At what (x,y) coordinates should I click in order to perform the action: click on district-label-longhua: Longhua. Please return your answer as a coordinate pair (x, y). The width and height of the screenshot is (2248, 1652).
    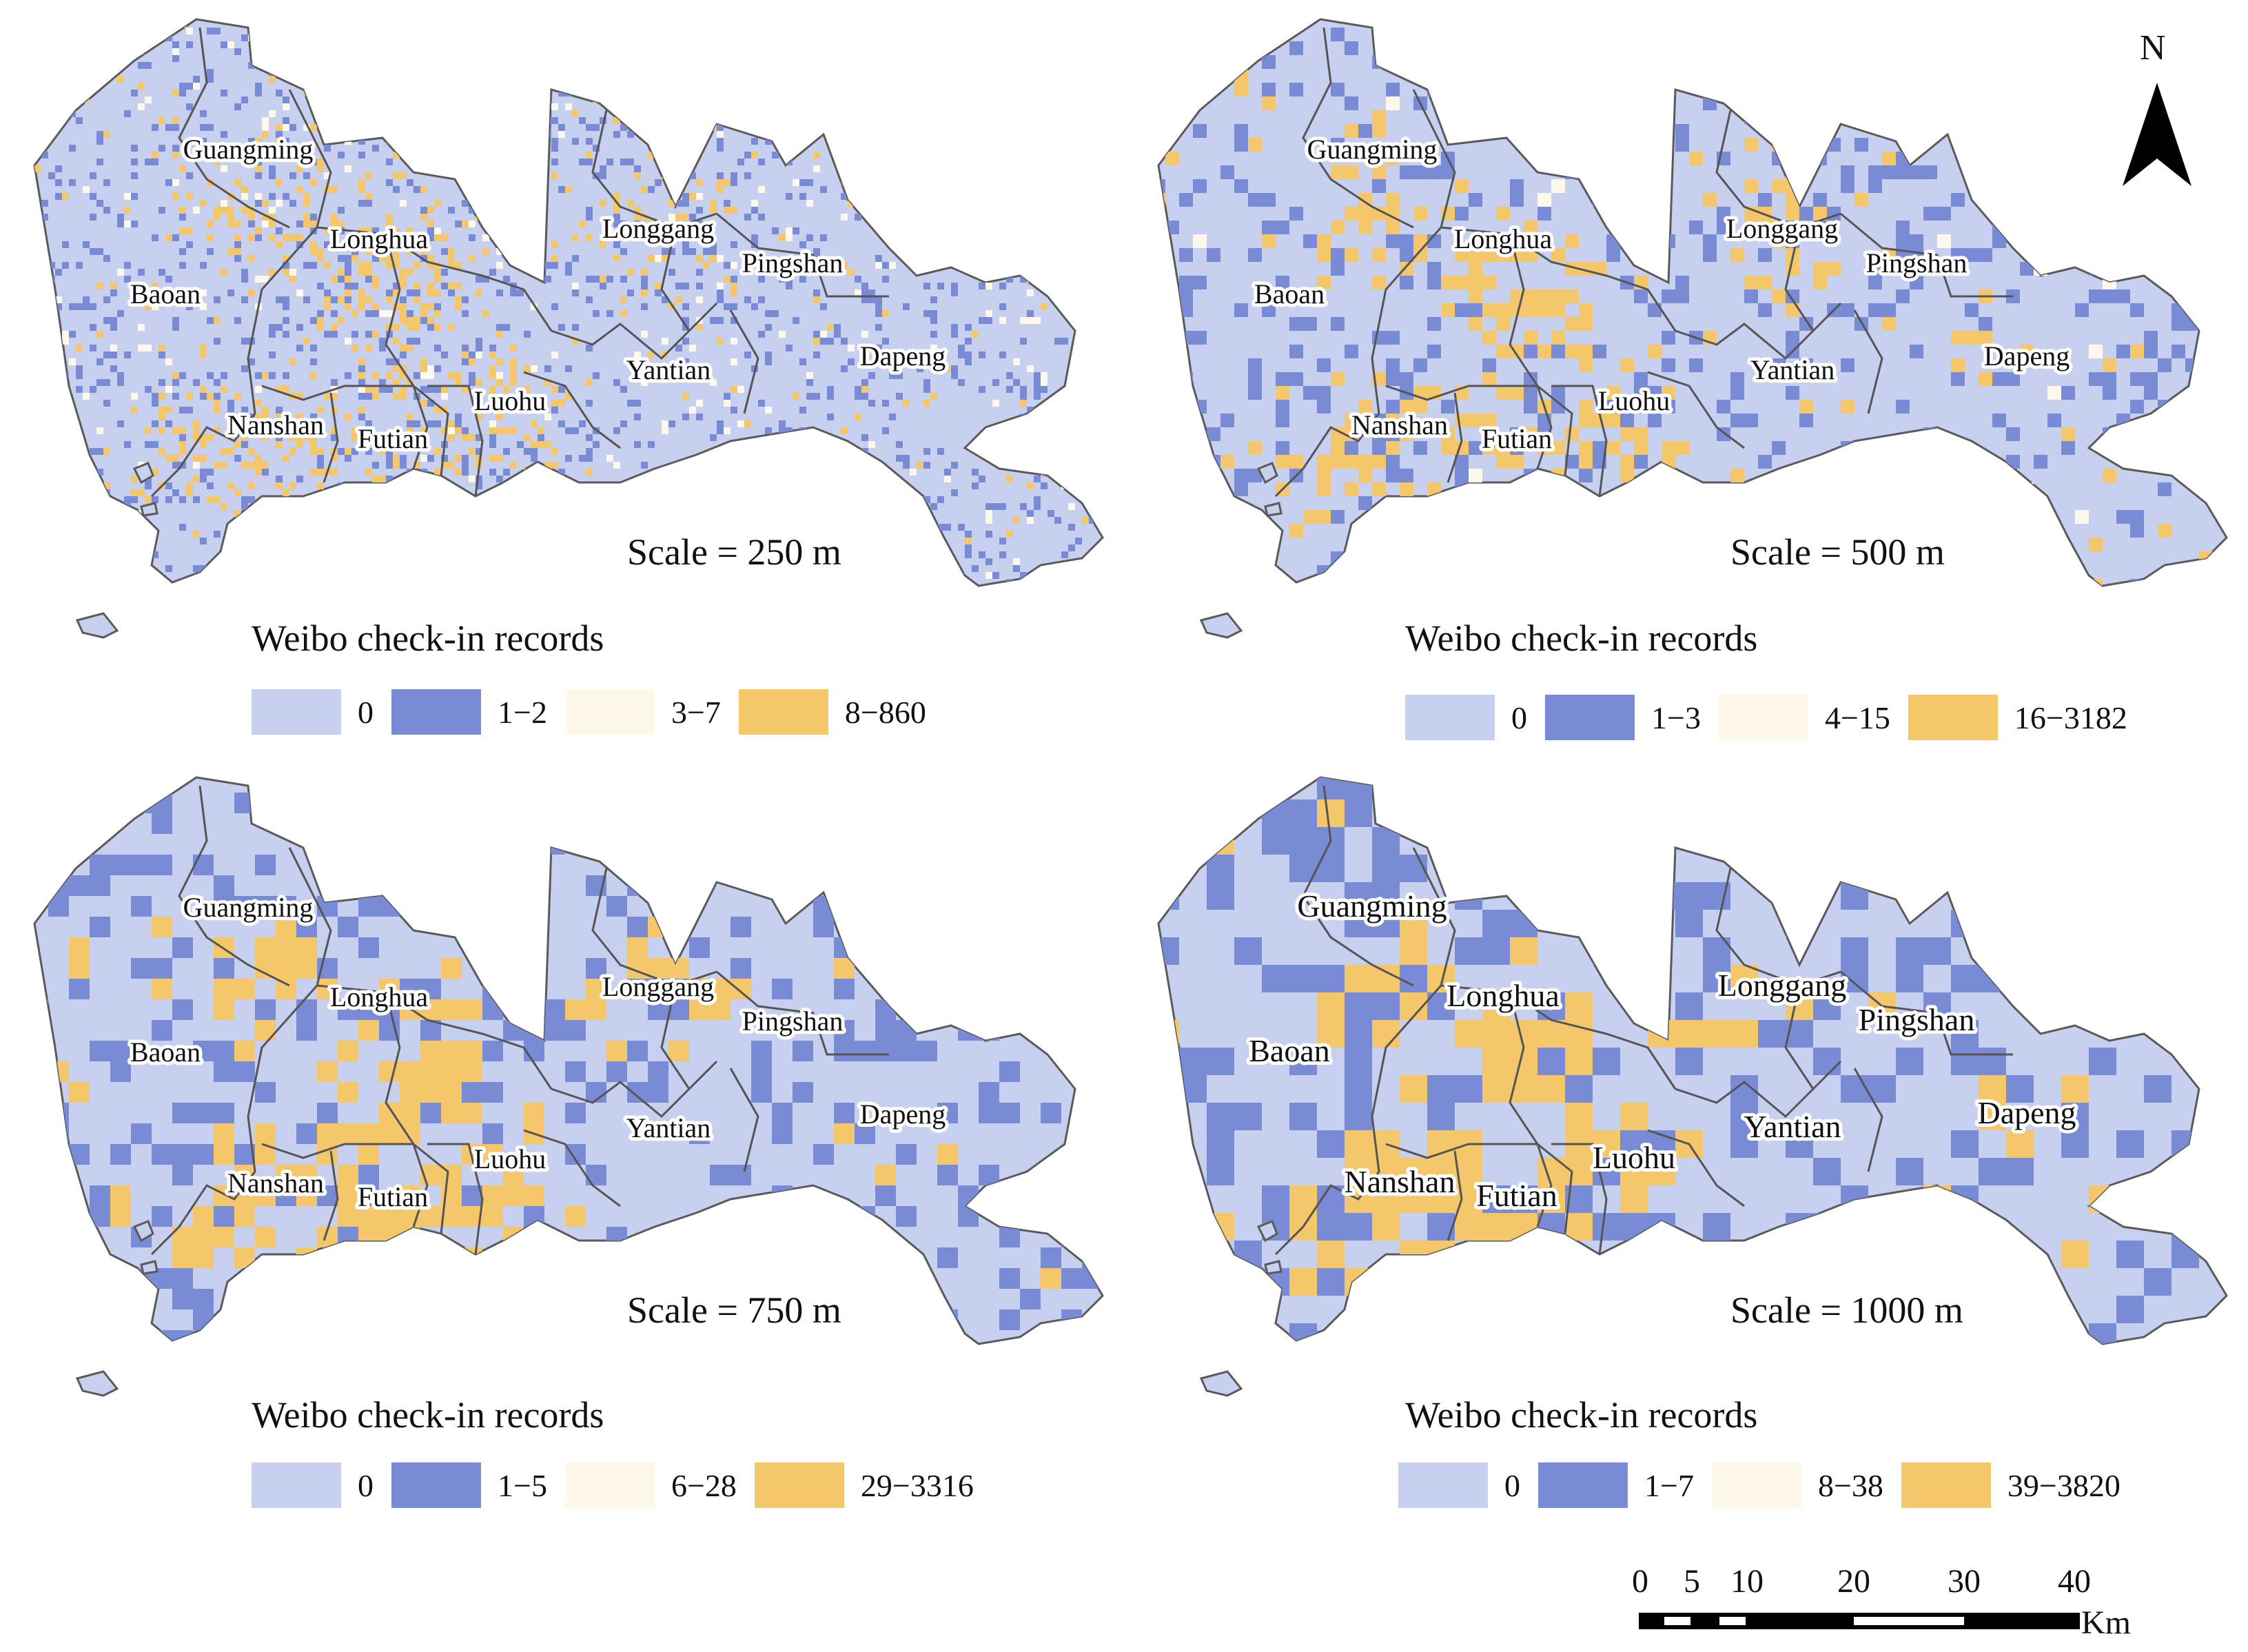
    Looking at the image, I should click on (379, 239).